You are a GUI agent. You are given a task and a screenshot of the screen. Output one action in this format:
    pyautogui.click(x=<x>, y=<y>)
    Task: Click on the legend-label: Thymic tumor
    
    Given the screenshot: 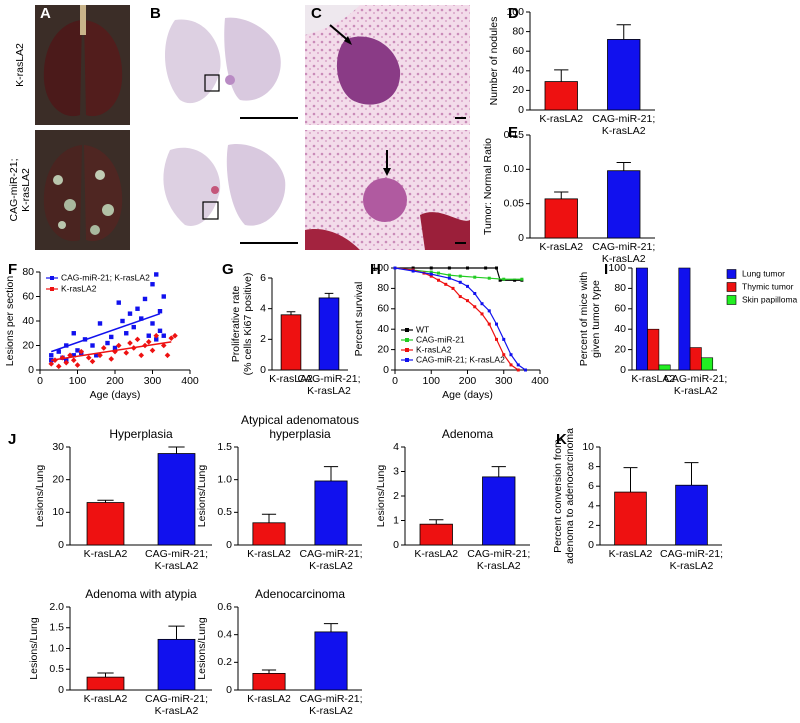 What is the action you would take?
    pyautogui.click(x=768, y=286)
    